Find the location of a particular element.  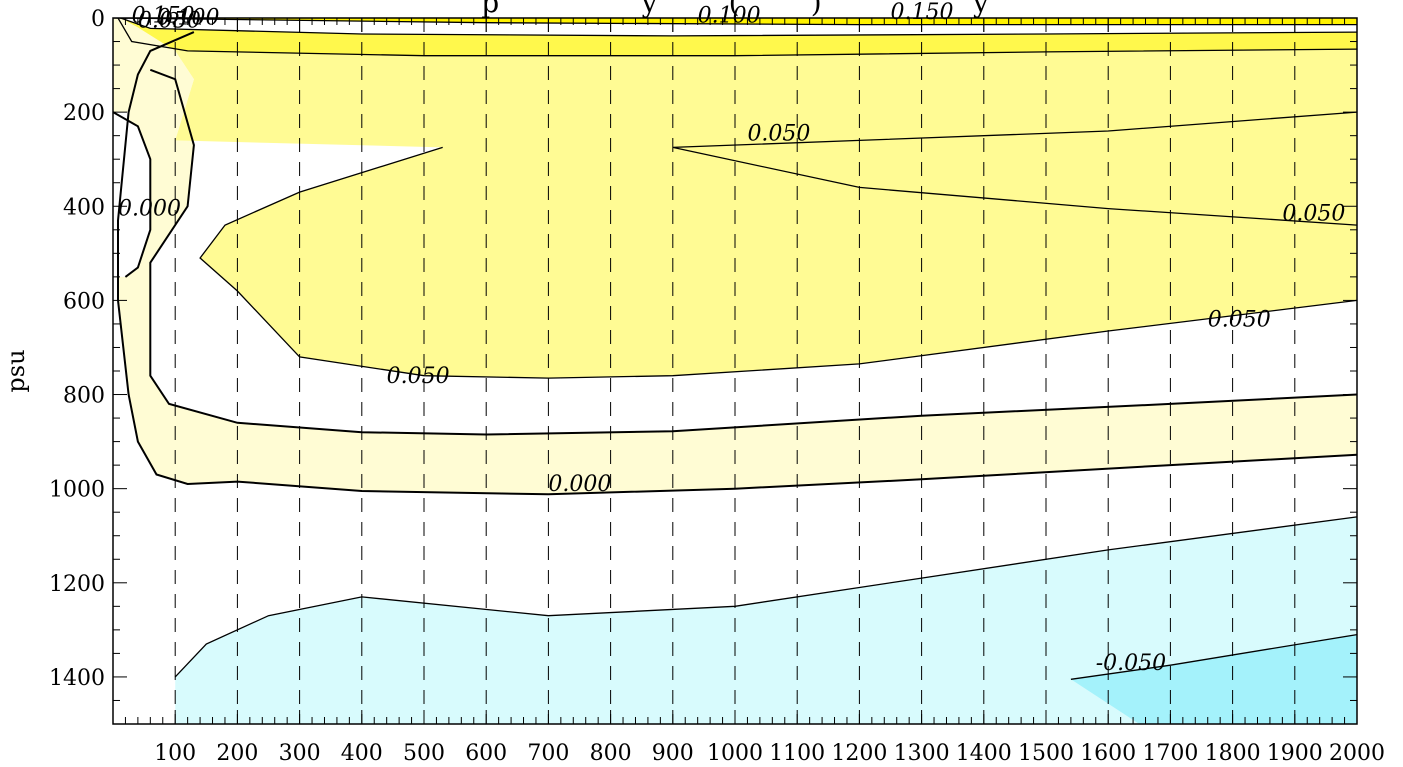

x-tick-label: 1800 is located at coordinates (1233, 753).